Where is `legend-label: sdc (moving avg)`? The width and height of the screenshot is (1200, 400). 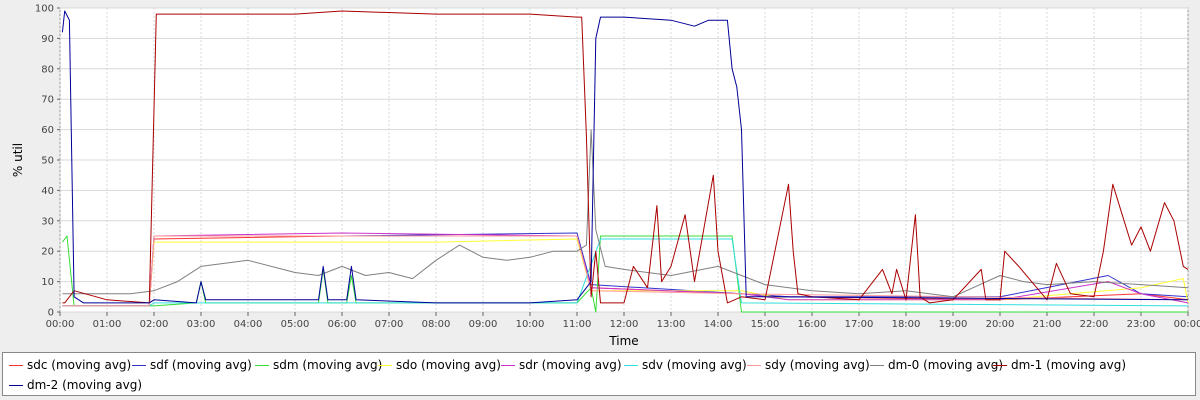
legend-label: sdc (moving avg) is located at coordinates (79, 365).